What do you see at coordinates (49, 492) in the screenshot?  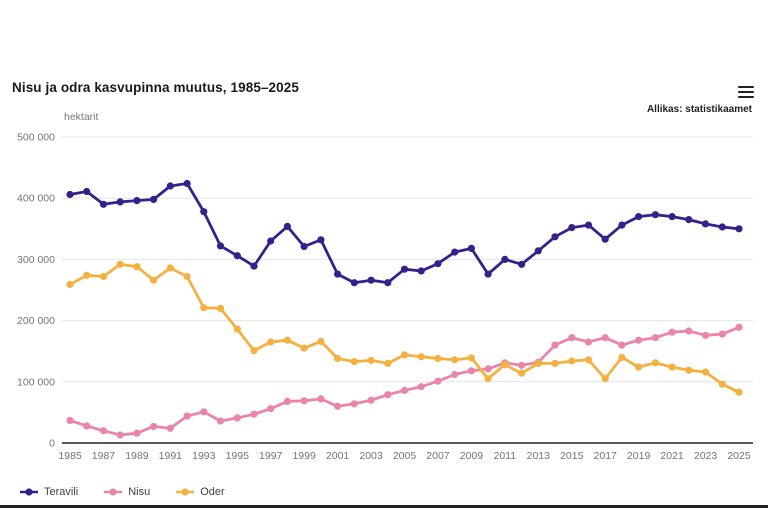 I see `legend-item-teravili: Teravili` at bounding box center [49, 492].